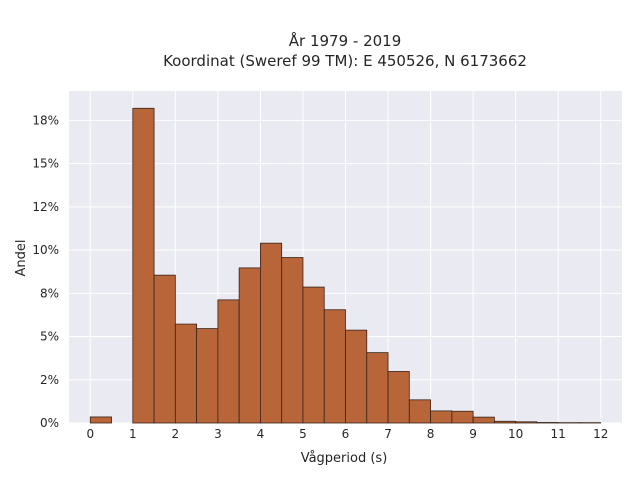  Describe the element at coordinates (345, 40) in the screenshot. I see `chart-title: År 1979 - 2019` at that location.